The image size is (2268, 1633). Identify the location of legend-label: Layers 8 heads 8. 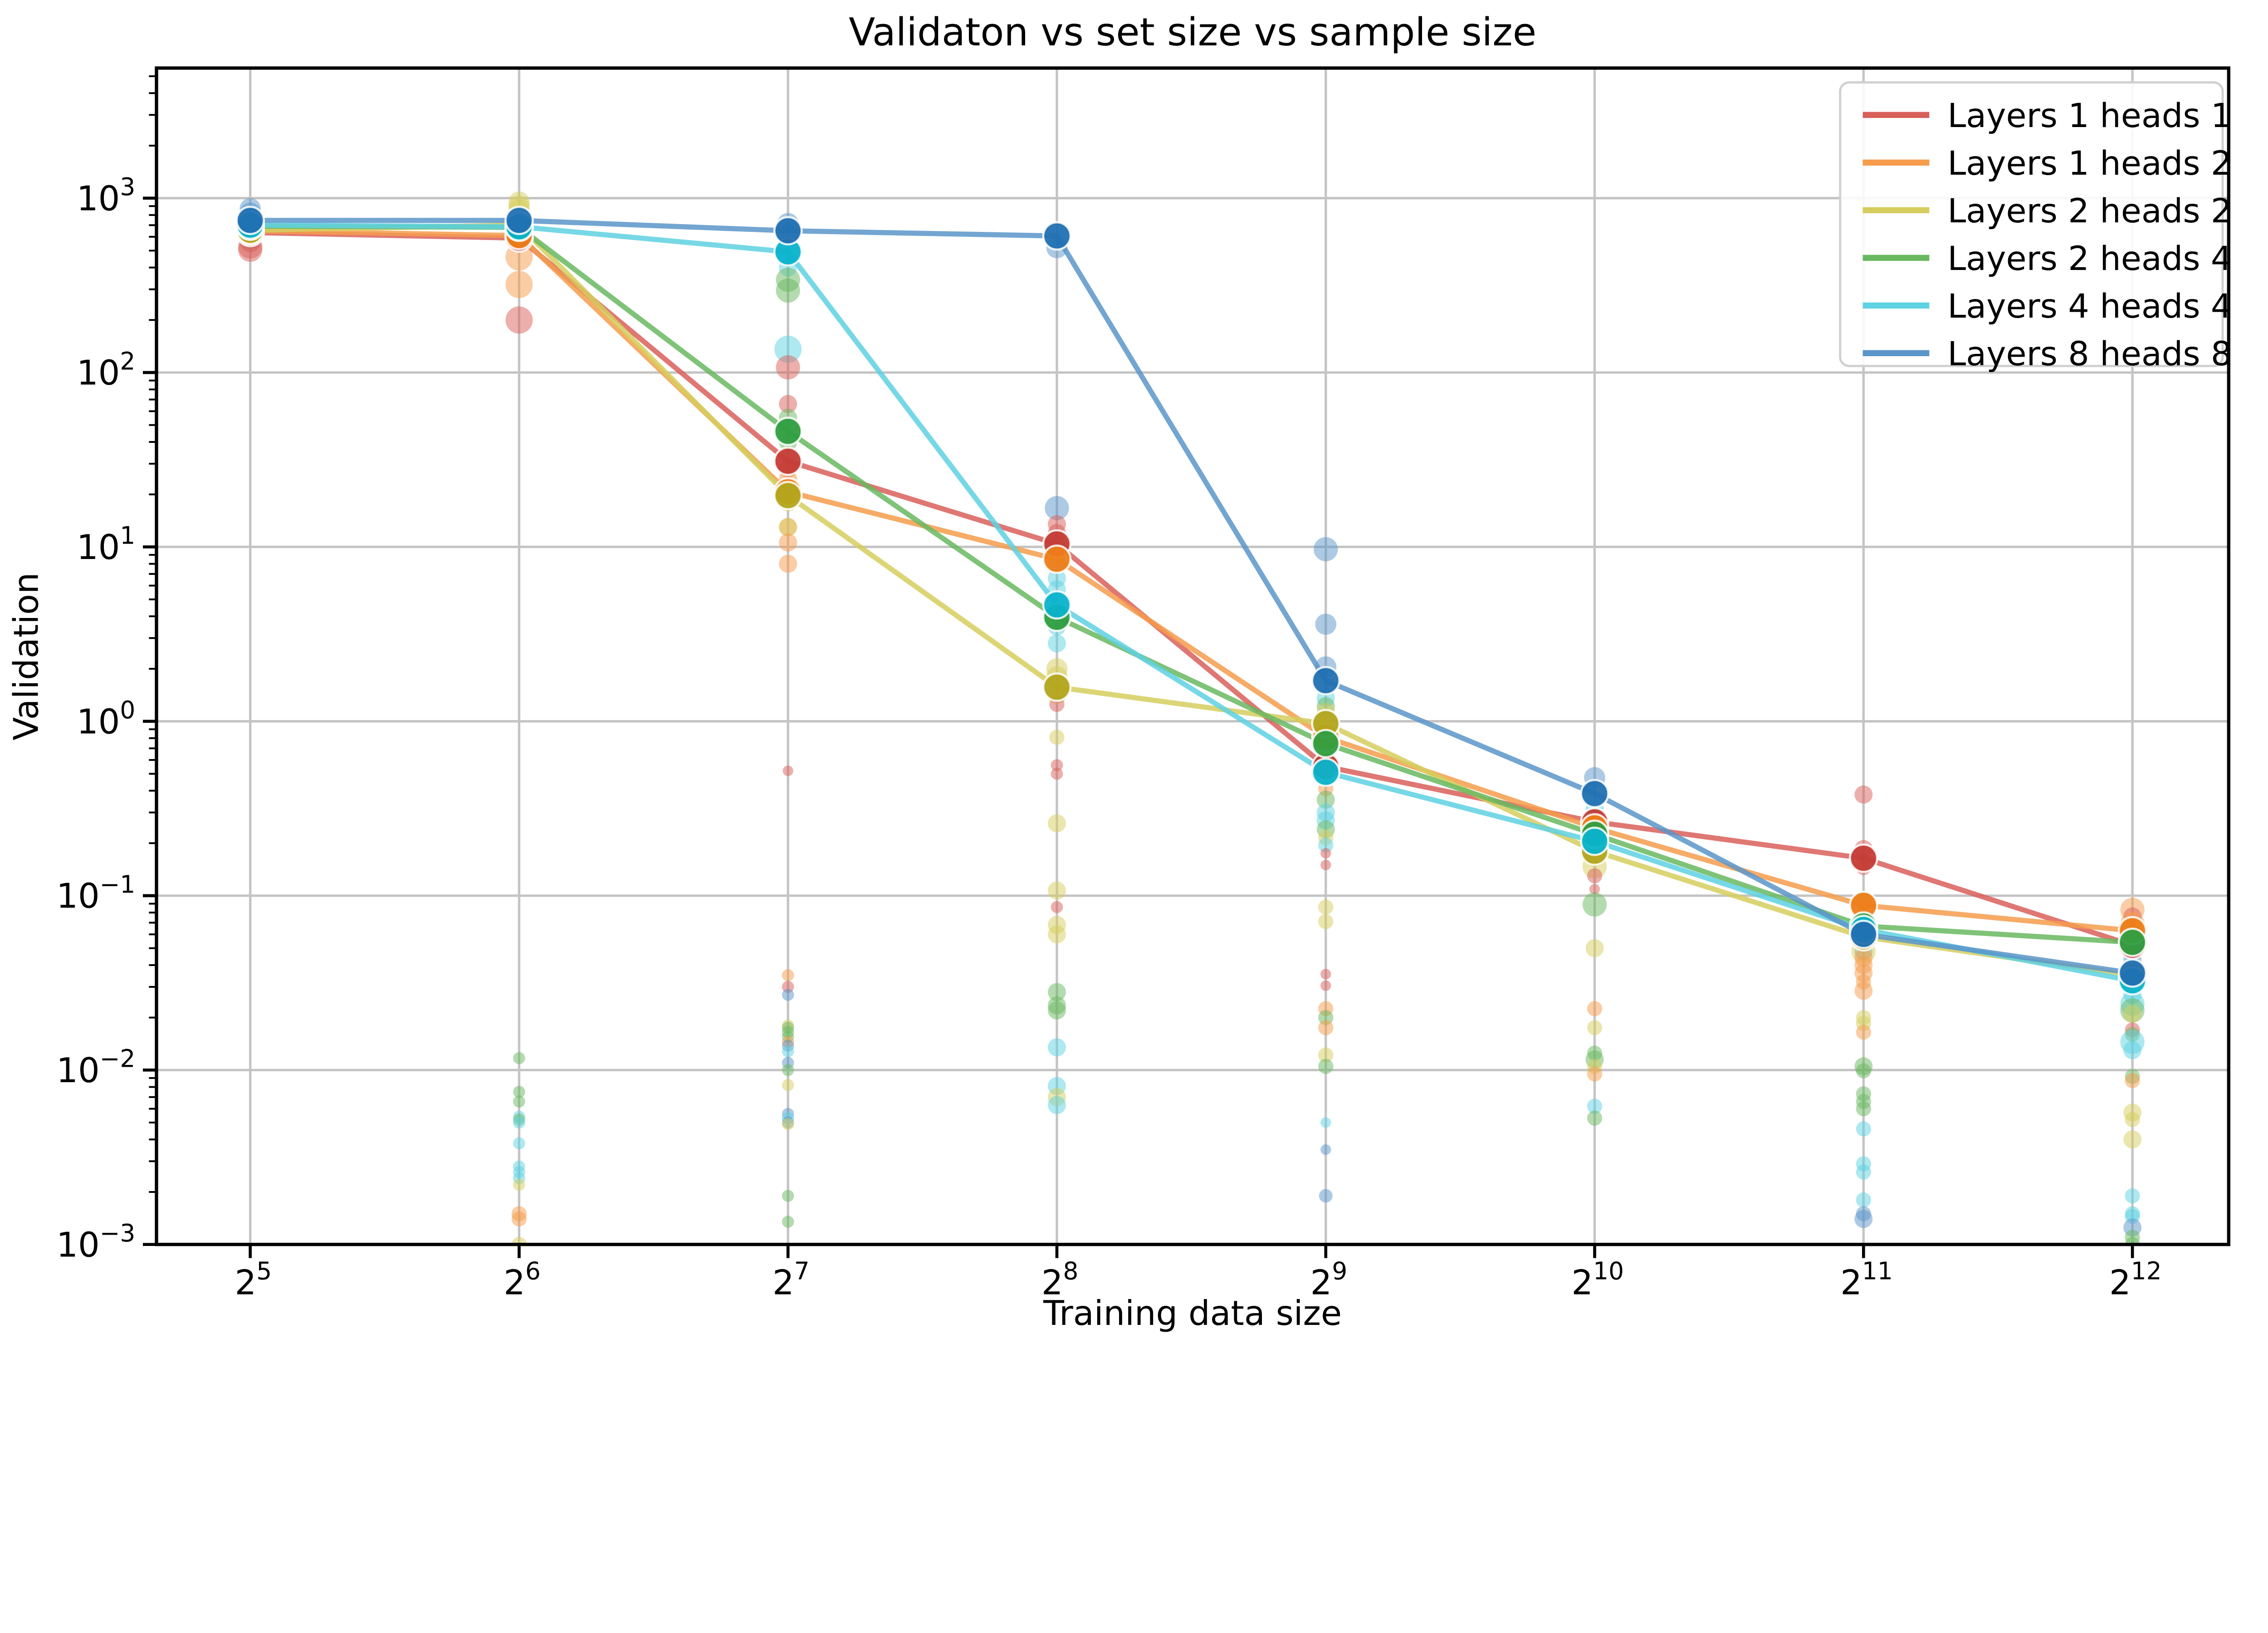
(2089, 354).